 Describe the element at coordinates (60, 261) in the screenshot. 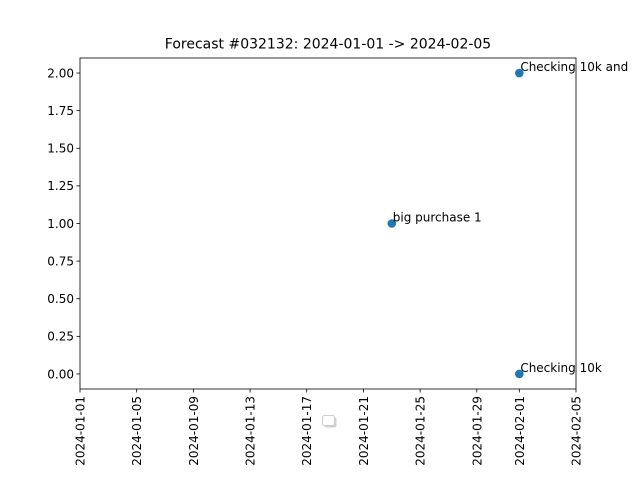

I see `y-tick-label: 0.75` at that location.